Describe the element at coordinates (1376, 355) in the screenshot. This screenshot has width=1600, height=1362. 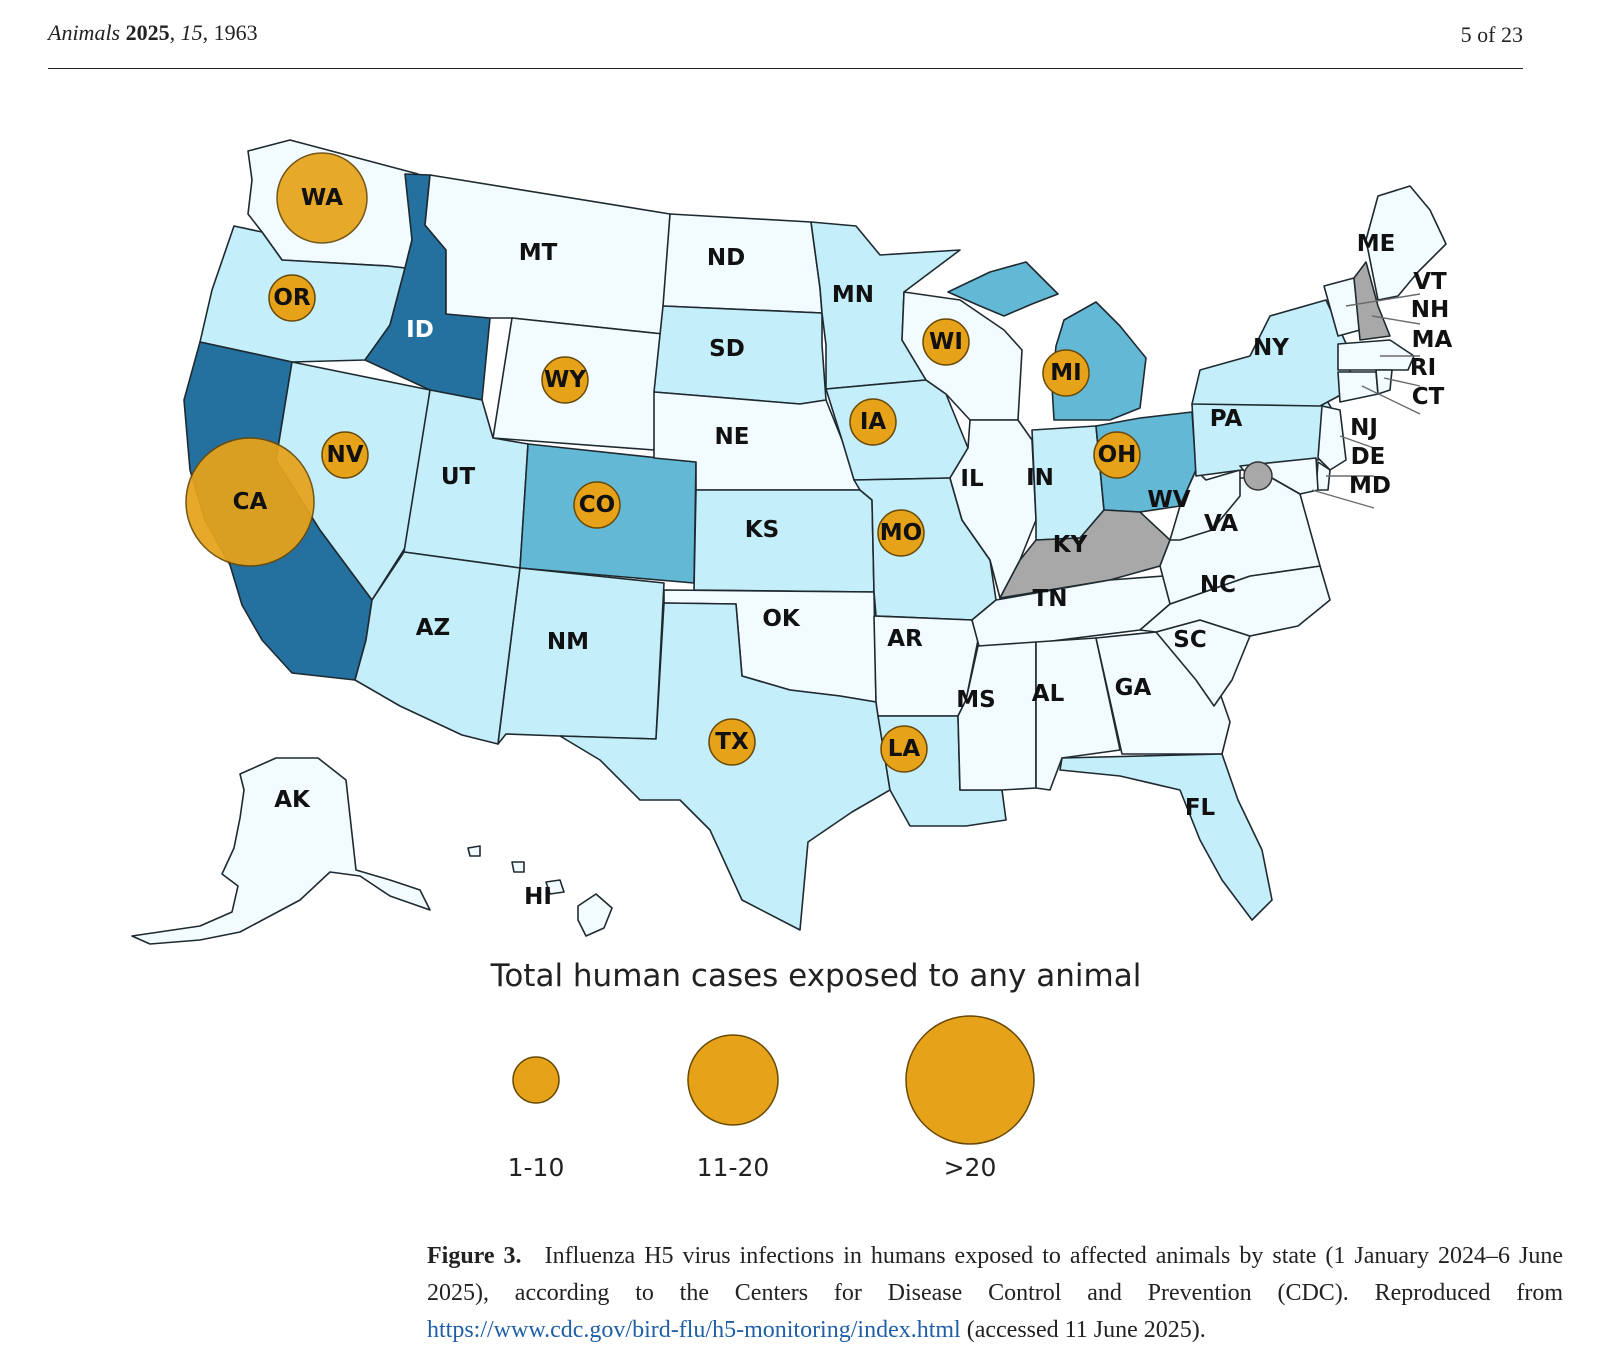
I see `state-MA` at that location.